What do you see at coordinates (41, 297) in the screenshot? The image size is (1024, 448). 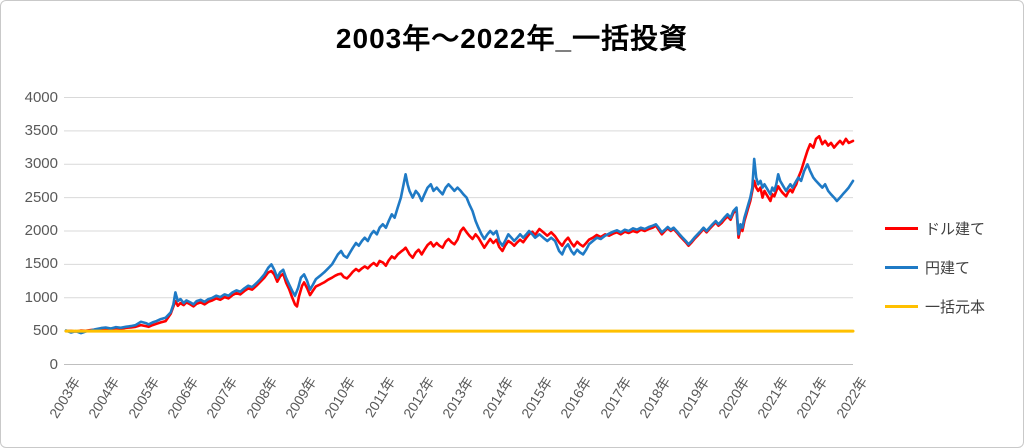 I see `y-axis-tick-label: 1000` at bounding box center [41, 297].